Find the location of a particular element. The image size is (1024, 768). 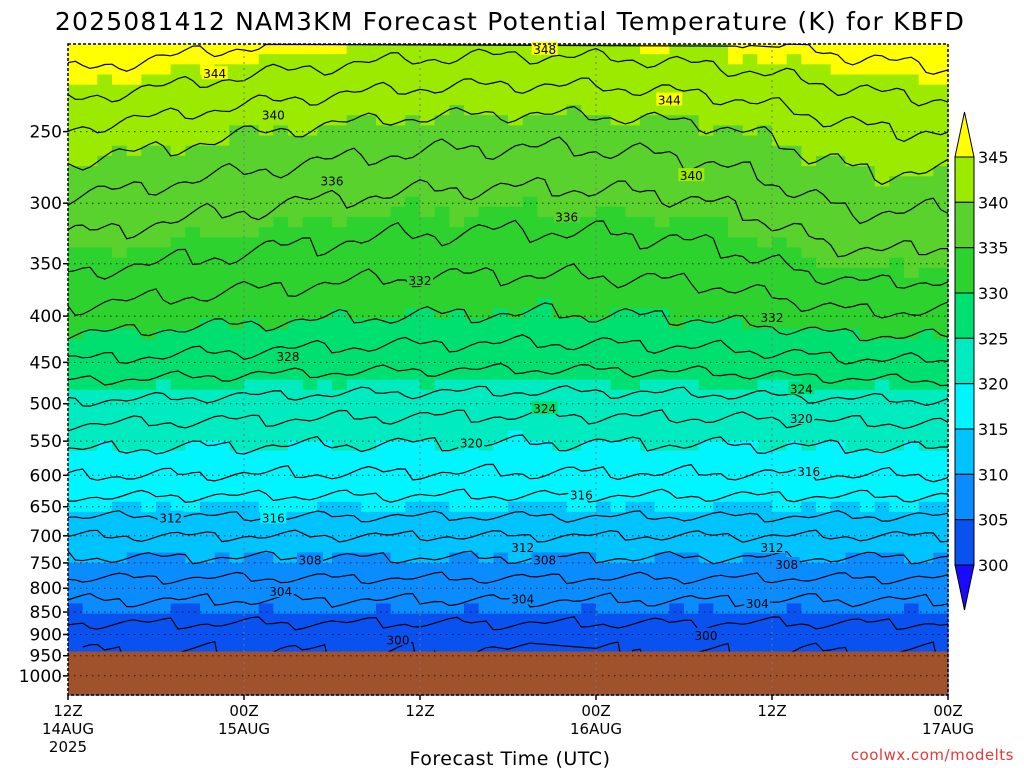

contour-label-bg is located at coordinates (544, 559).